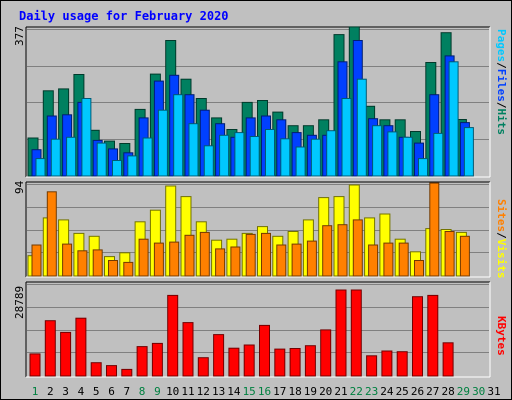 This screenshot has height=400, width=512. What do you see at coordinates (432, 391) in the screenshot?
I see `x-tick-label: 27` at bounding box center [432, 391].